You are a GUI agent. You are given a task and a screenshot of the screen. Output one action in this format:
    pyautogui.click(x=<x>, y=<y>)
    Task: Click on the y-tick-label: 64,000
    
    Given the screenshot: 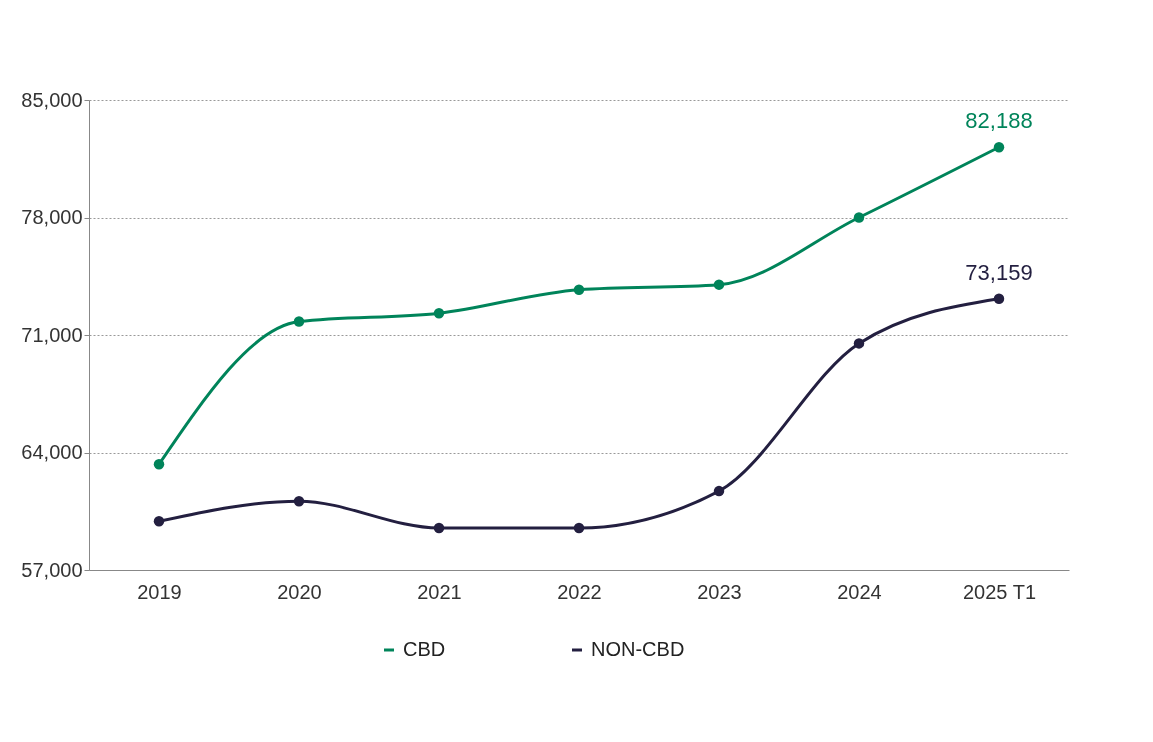 What is the action you would take?
    pyautogui.click(x=52, y=452)
    